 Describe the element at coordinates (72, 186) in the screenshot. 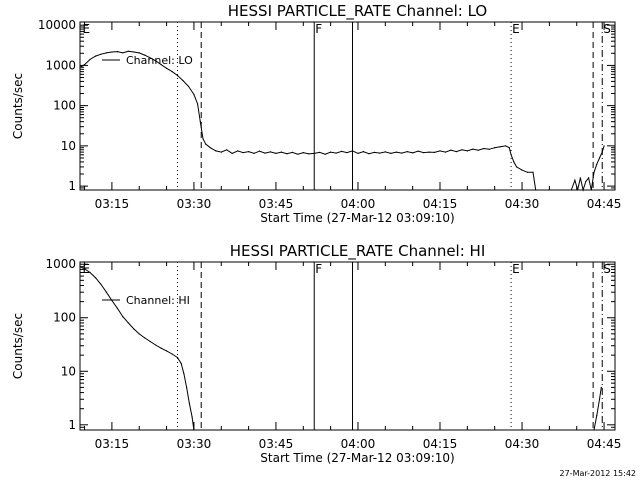

I see `y-tick-label: 1` at that location.